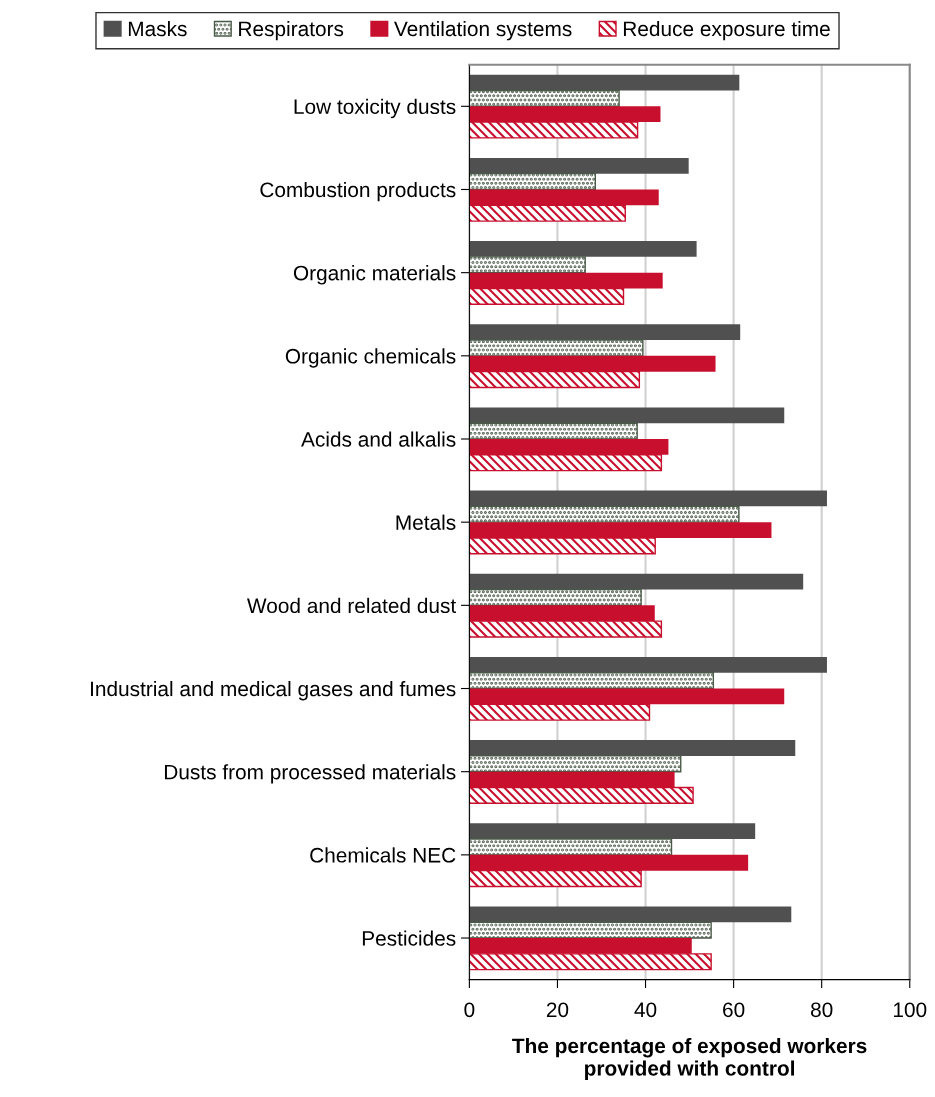 This screenshot has height=1097, width=935. I want to click on y-tick-label: Industrial and medical gases and fumes, so click(273, 690).